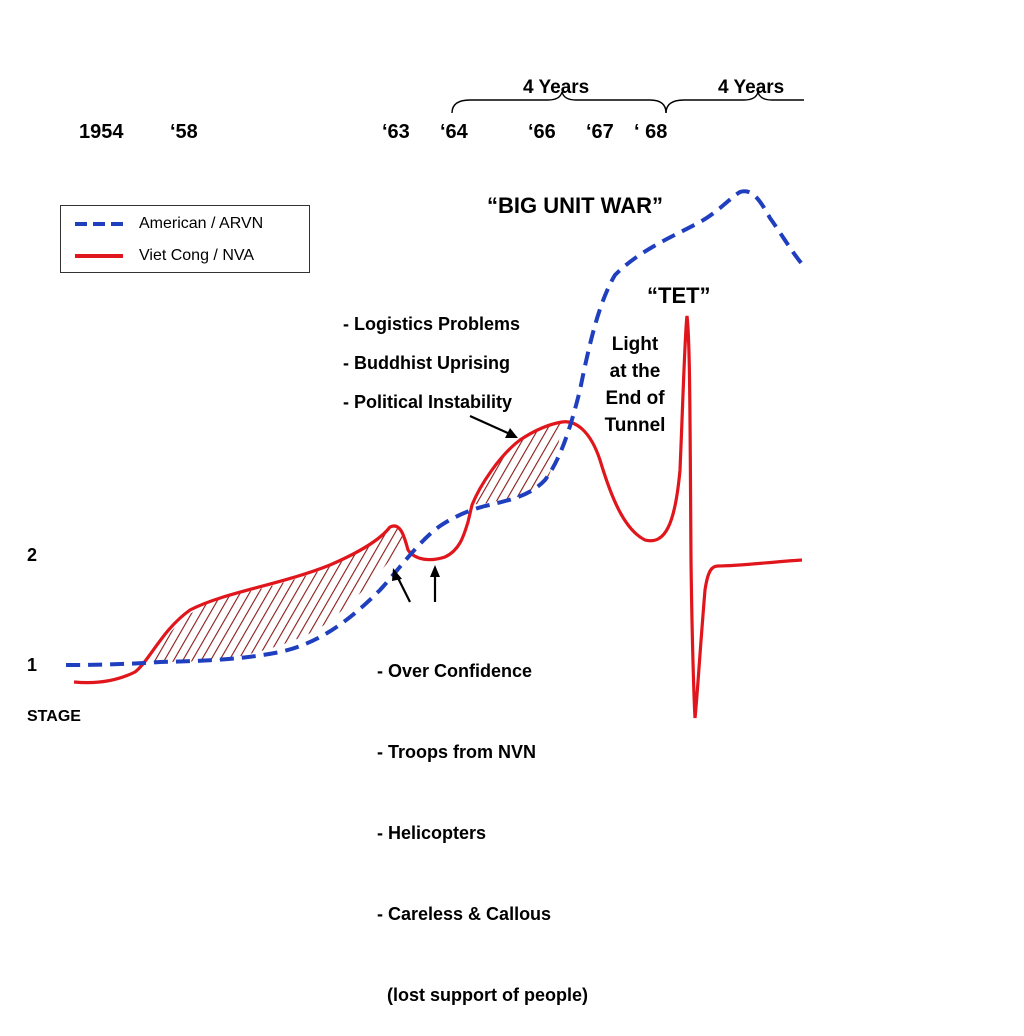  What do you see at coordinates (635, 371) in the screenshot?
I see `tunnel-line-2: at the` at bounding box center [635, 371].